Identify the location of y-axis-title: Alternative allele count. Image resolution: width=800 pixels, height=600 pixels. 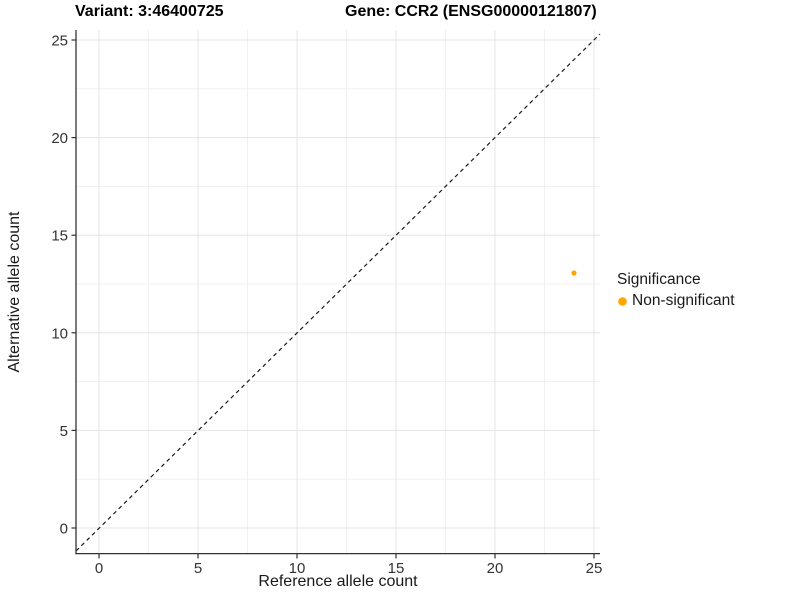
(14, 292).